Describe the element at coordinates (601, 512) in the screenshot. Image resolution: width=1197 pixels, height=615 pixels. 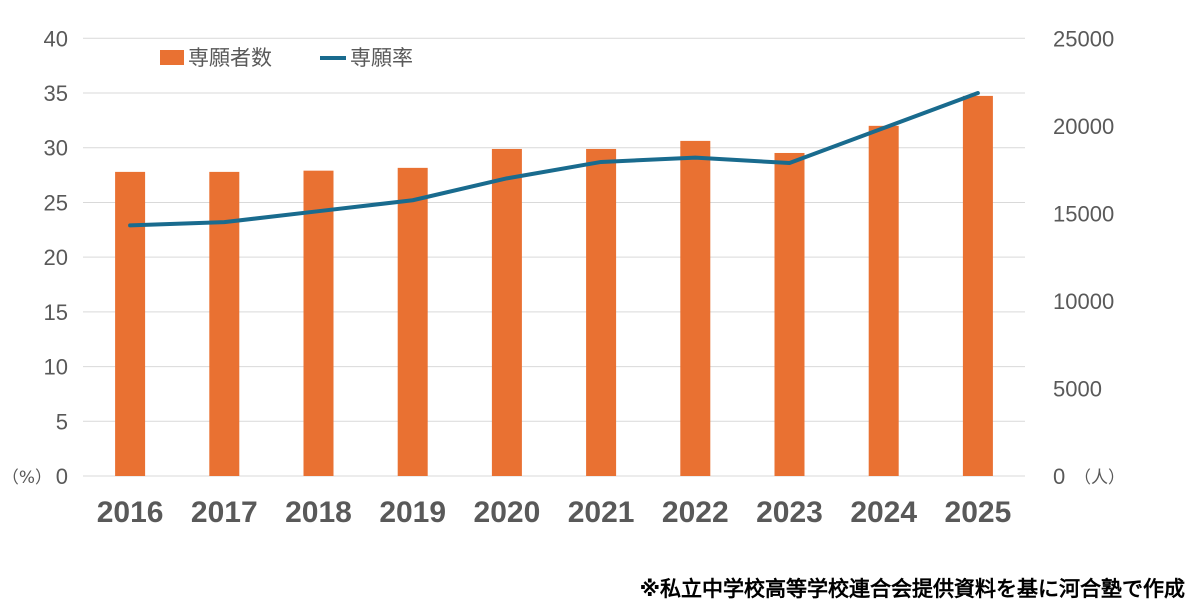
I see `x-tick-label: 2021` at that location.